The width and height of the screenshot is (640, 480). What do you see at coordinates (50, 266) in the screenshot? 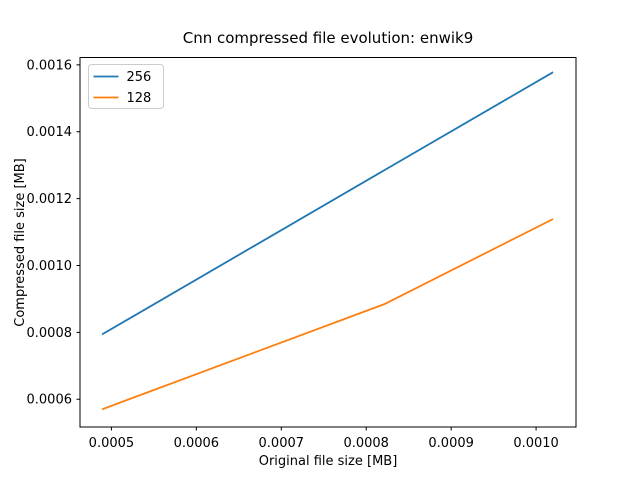
I see `y-tick-label: 0.0010` at bounding box center [50, 266].